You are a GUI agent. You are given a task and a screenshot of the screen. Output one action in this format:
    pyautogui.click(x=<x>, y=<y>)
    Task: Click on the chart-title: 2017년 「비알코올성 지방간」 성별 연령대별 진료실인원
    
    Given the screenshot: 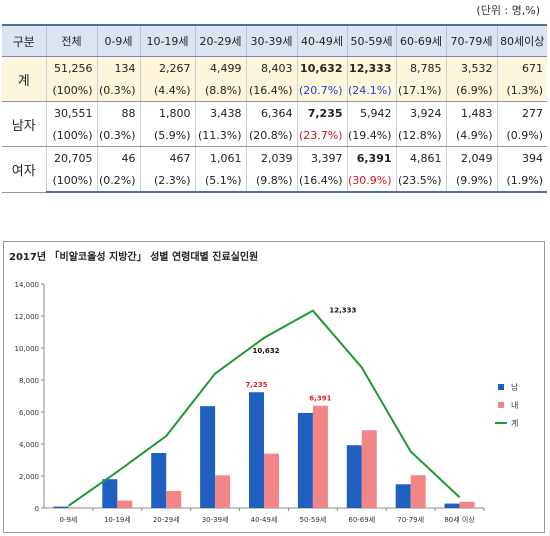 What is the action you would take?
    pyautogui.click(x=134, y=257)
    